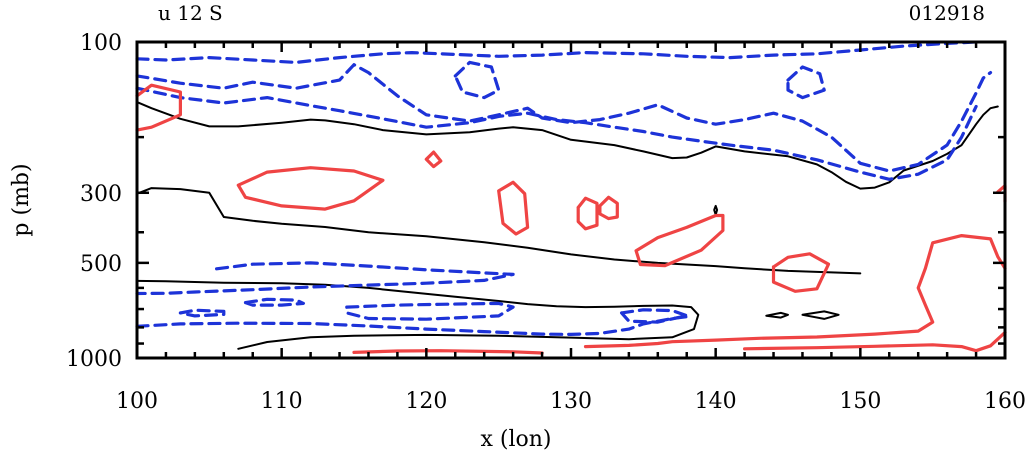  What do you see at coordinates (282, 401) in the screenshot?
I see `x-tick-label: 110` at bounding box center [282, 401].